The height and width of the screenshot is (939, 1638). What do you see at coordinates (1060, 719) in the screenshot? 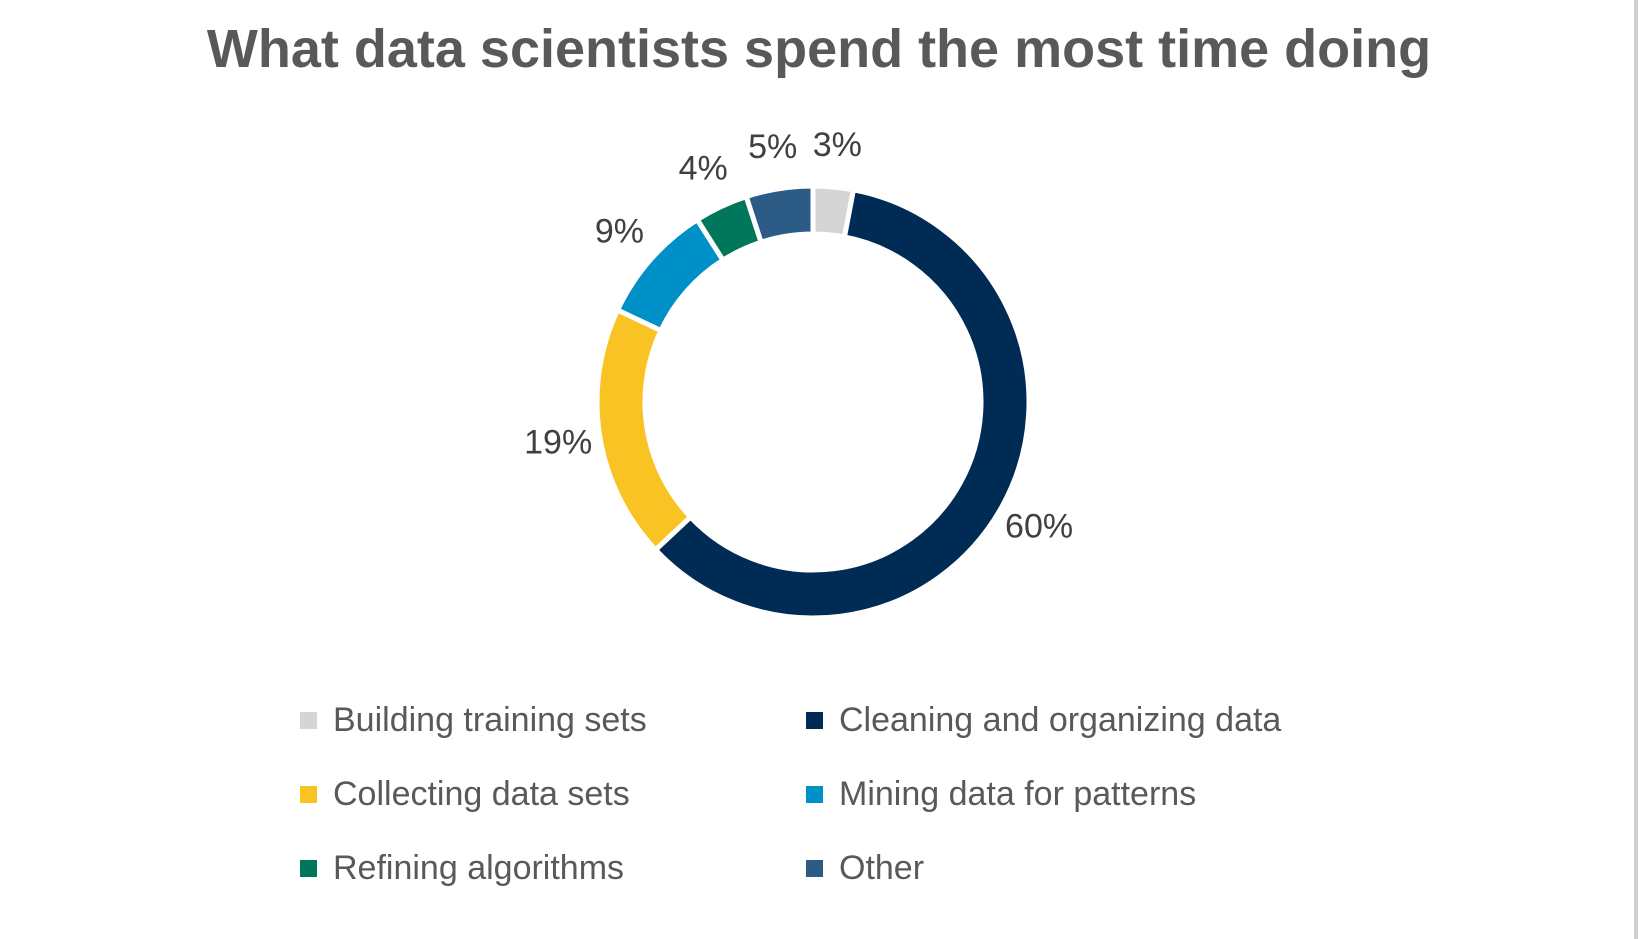
I see `legend-label: Cleaning and organizing data` at bounding box center [1060, 719].